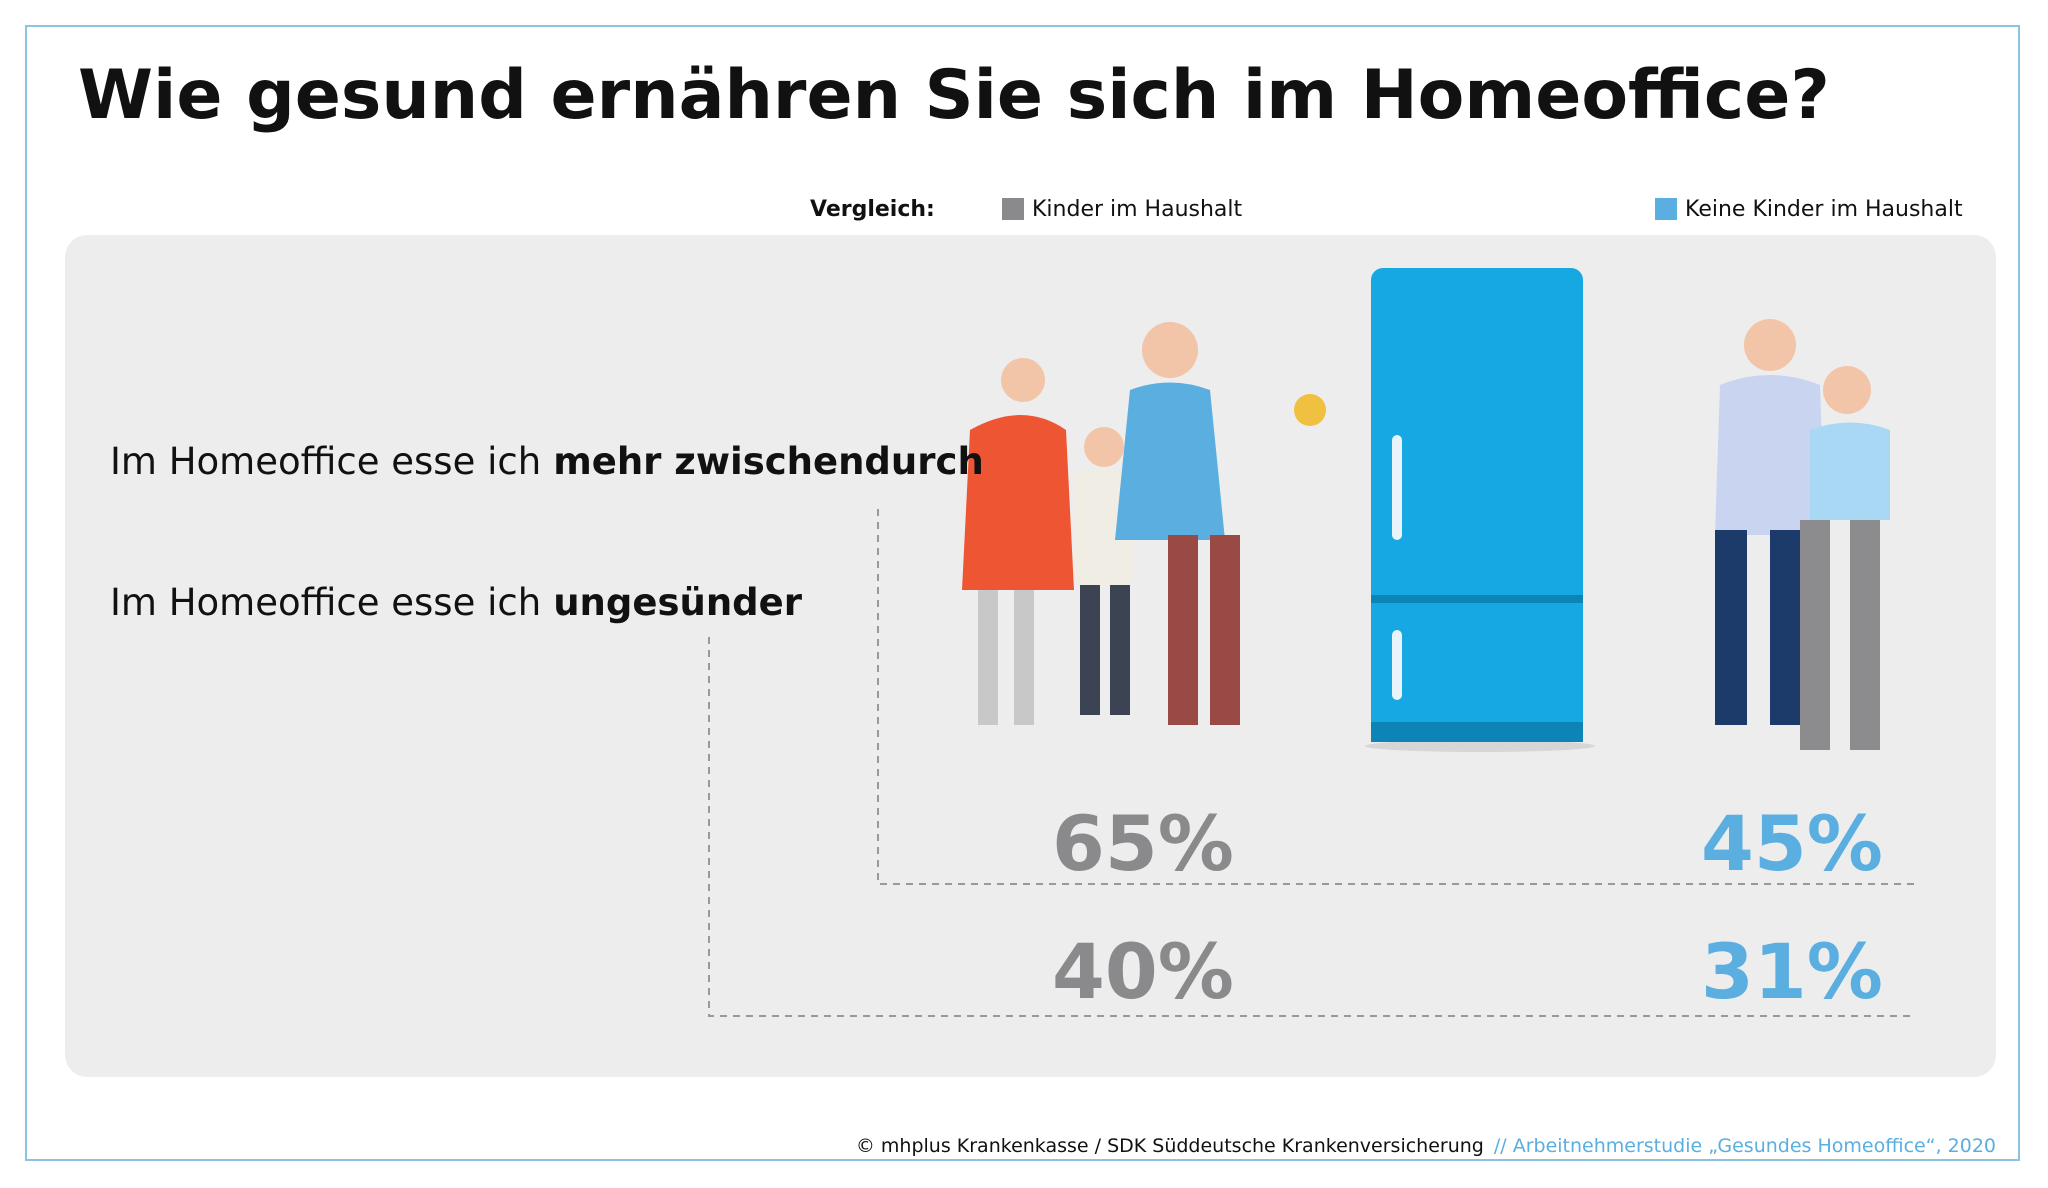  What do you see at coordinates (1792, 843) in the screenshot?
I see `percent: 45%` at bounding box center [1792, 843].